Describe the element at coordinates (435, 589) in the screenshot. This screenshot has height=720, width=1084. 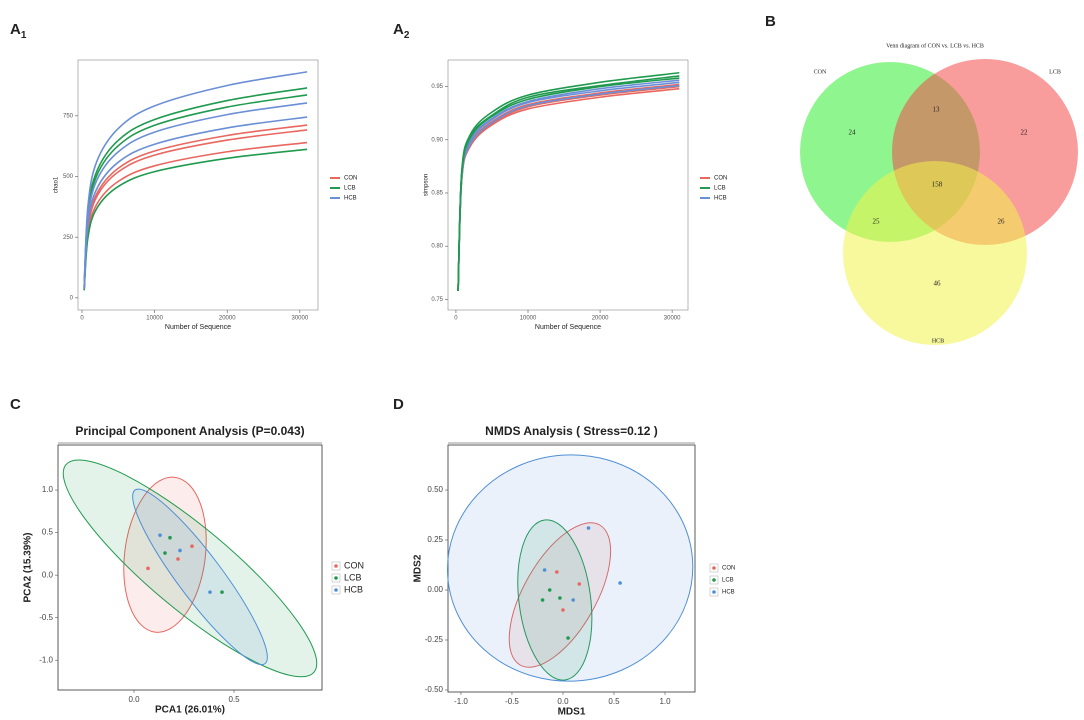
I see `y-tick-label: 0.00` at that location.